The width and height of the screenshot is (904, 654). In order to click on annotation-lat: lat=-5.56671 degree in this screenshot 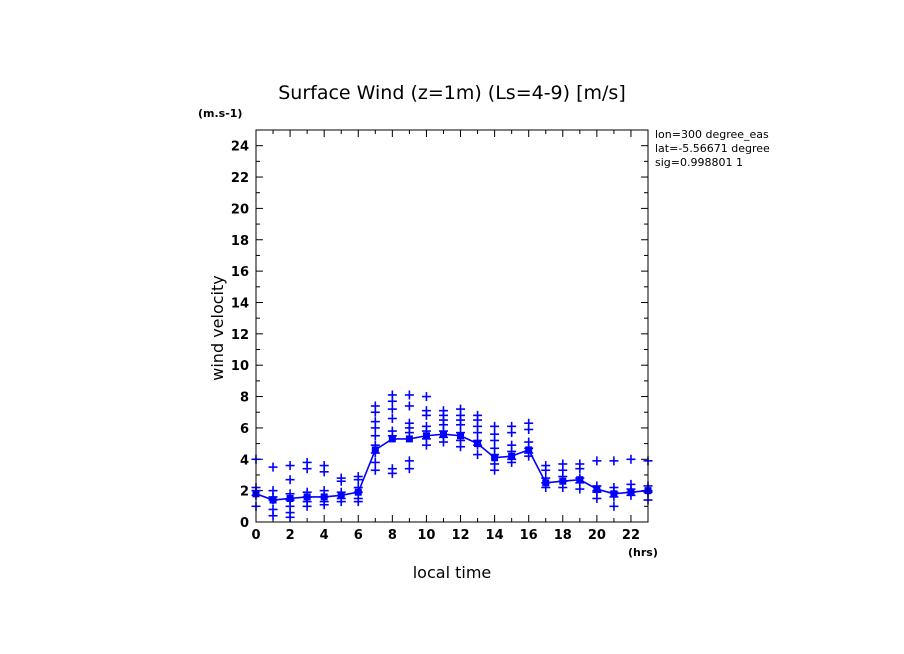, I will do `click(712, 148)`.